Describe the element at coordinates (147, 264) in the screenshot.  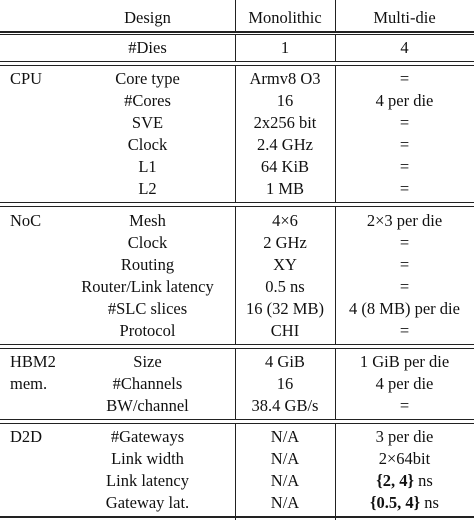
I see `row-label: Routing` at that location.